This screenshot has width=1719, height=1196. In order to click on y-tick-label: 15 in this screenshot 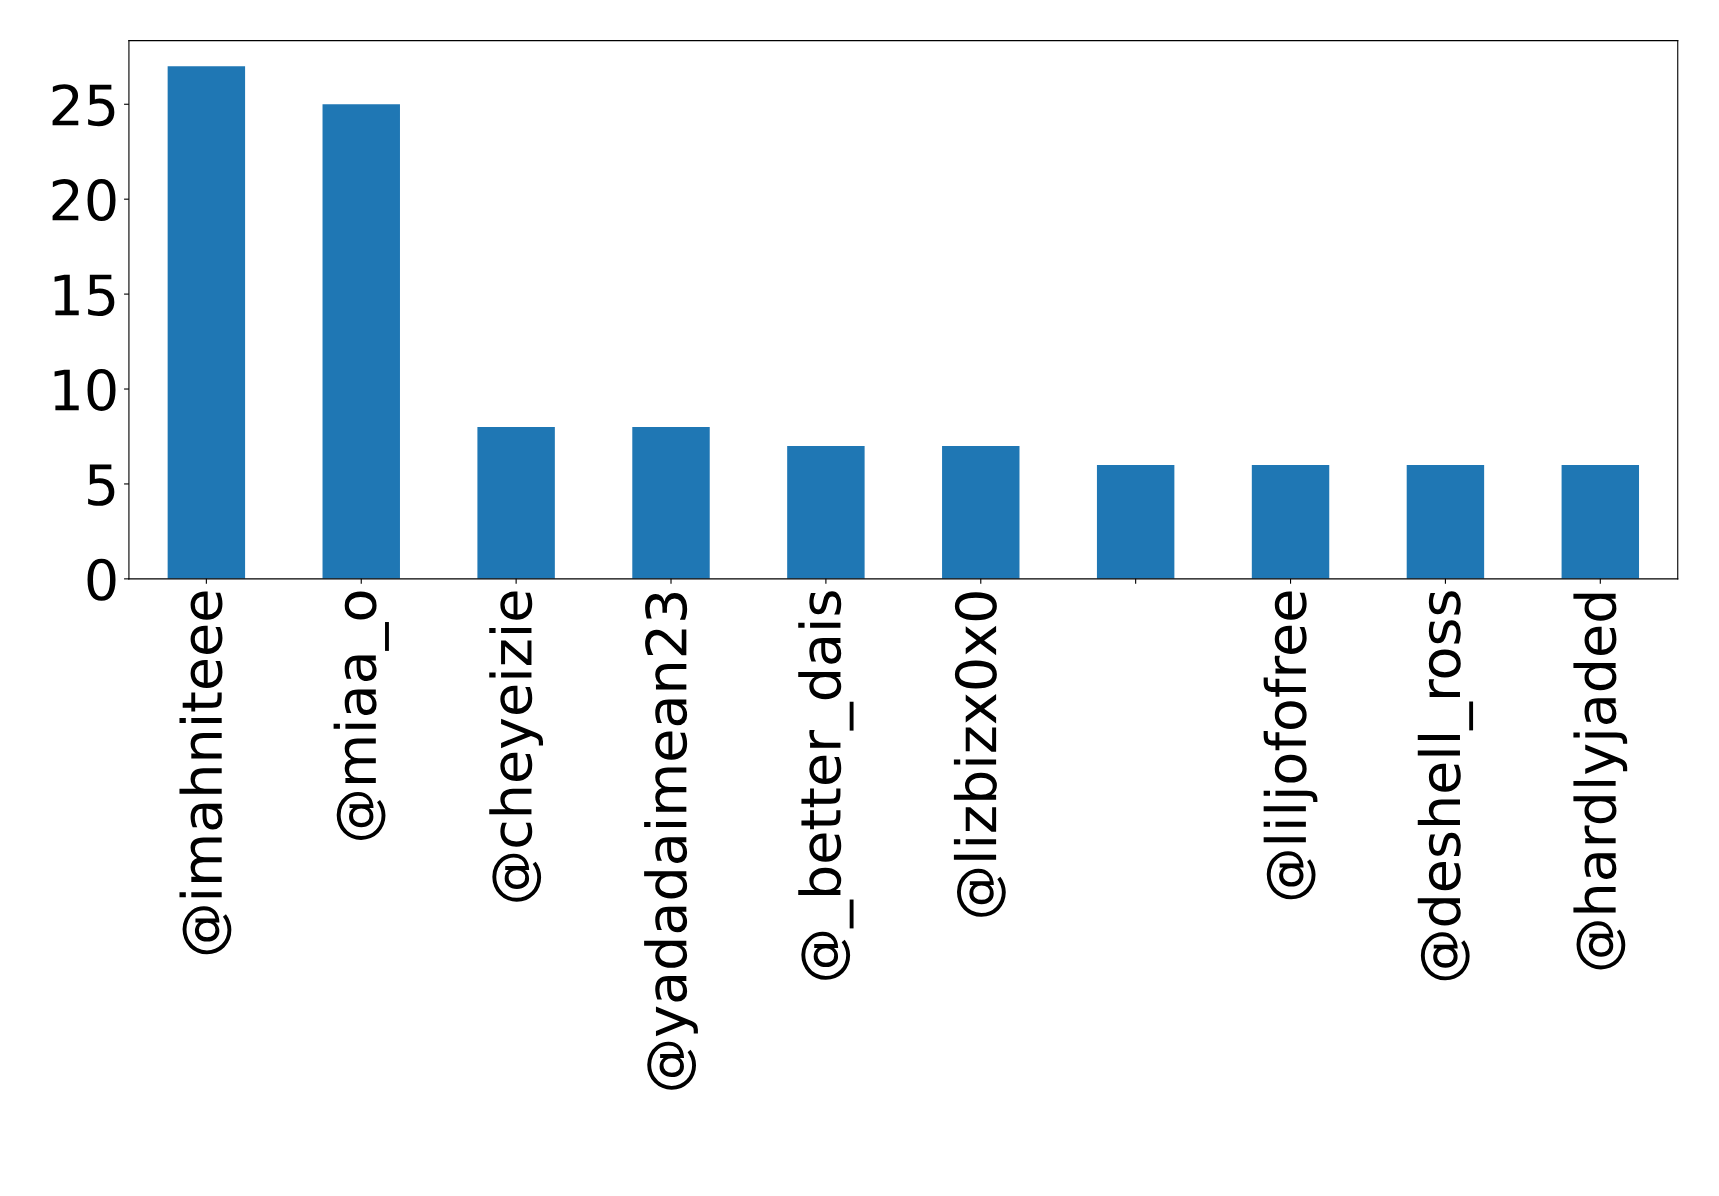, I will do `click(84, 295)`.